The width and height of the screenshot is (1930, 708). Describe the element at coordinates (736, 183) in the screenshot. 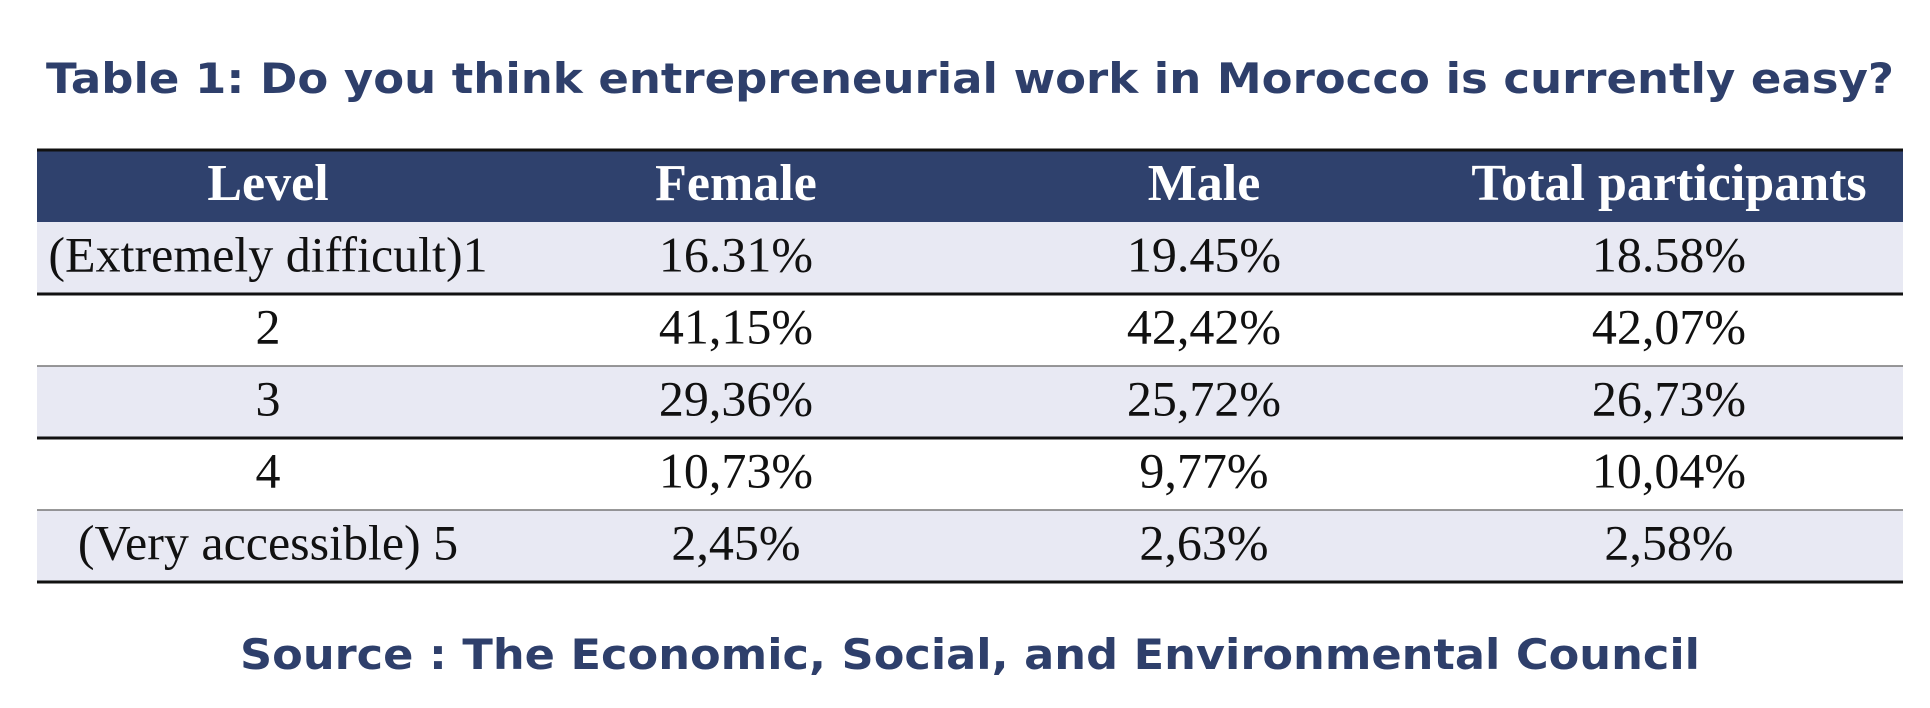

I see `header-cell: Female` at that location.